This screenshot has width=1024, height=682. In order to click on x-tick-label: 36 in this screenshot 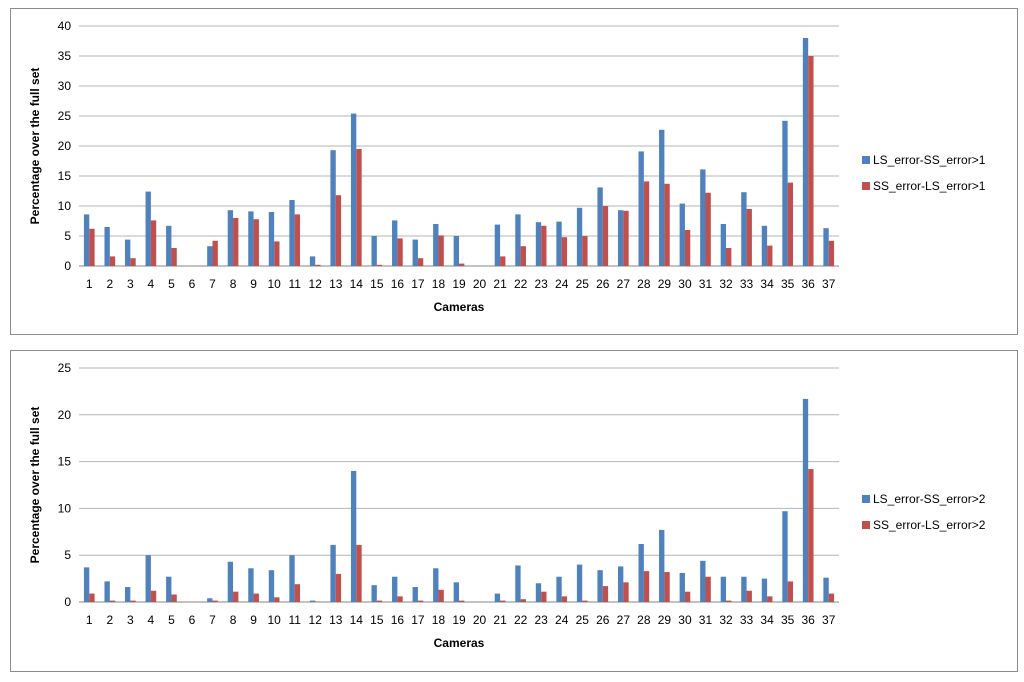, I will do `click(809, 620)`.